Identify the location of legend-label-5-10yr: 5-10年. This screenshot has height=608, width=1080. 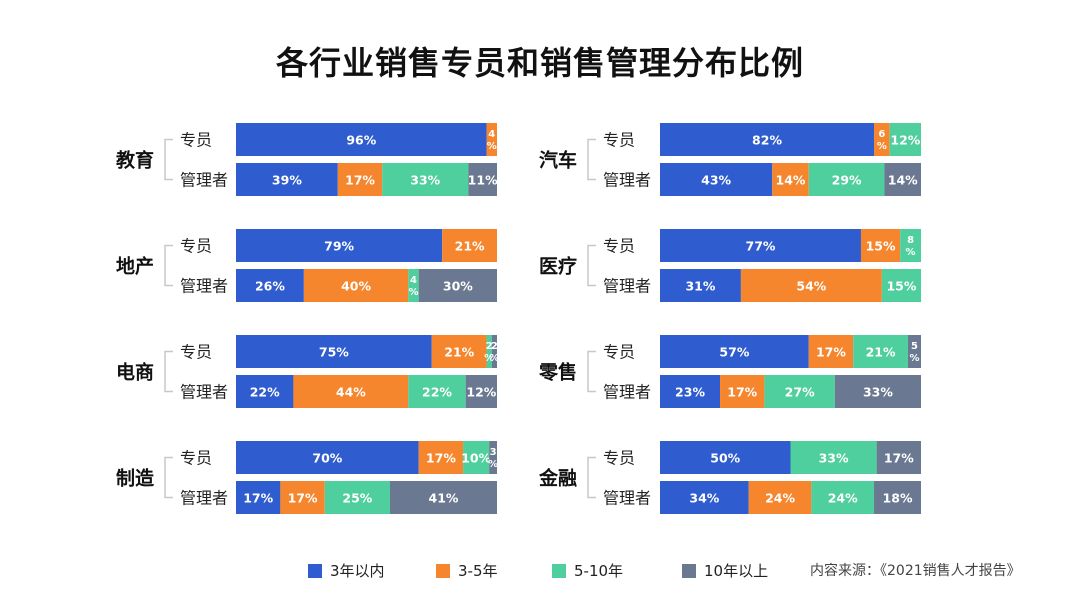
(599, 571).